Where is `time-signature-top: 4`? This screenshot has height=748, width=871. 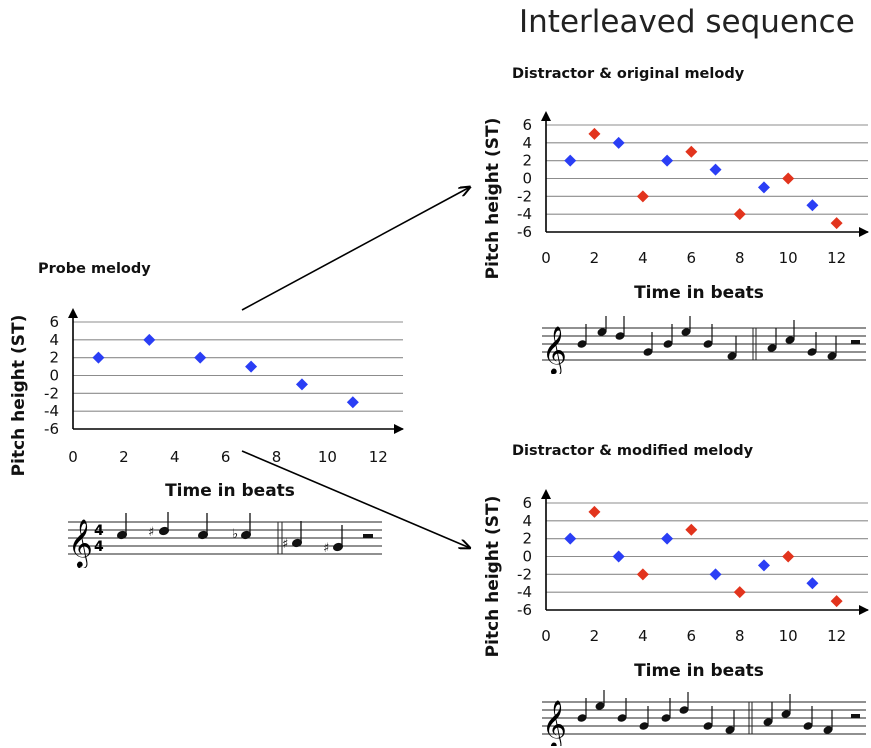
time-signature-top: 4 is located at coordinates (99, 531).